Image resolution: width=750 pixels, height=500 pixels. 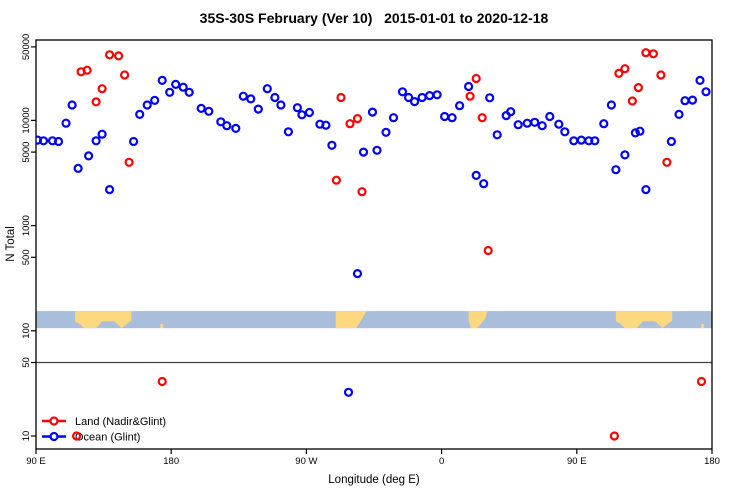 What do you see at coordinates (171, 461) in the screenshot?
I see `x-tick-label: 180` at bounding box center [171, 461].